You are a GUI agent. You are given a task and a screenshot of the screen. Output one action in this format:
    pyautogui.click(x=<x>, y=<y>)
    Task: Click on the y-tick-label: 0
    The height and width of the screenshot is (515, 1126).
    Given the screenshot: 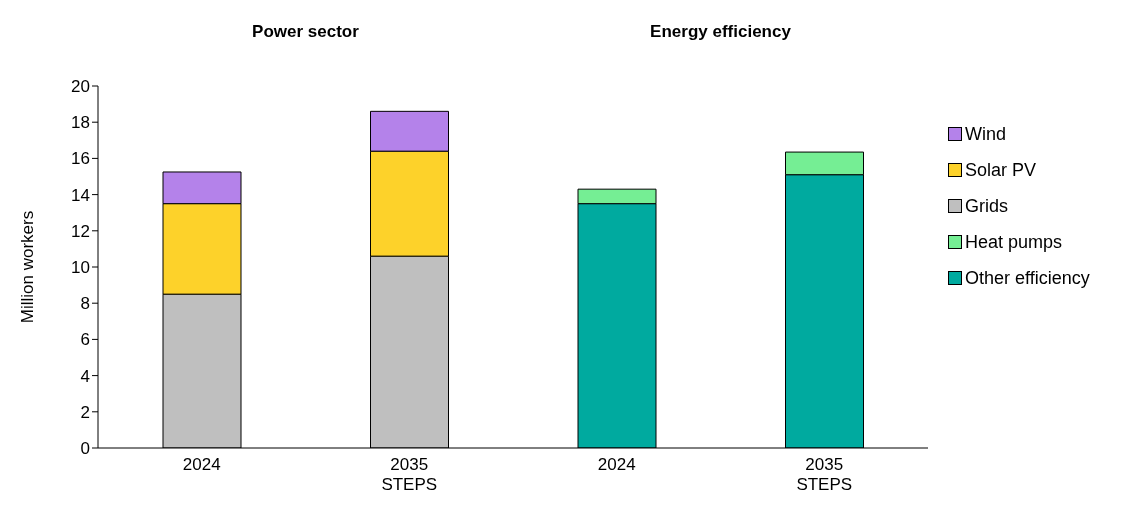 What is the action you would take?
    pyautogui.click(x=85, y=449)
    